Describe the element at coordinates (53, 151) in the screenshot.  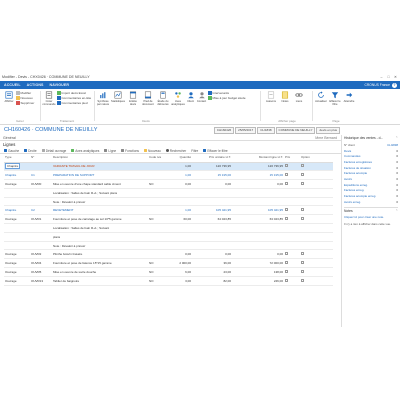
I see `detail-ouvrage-button: Détail ouvrage` at that location.